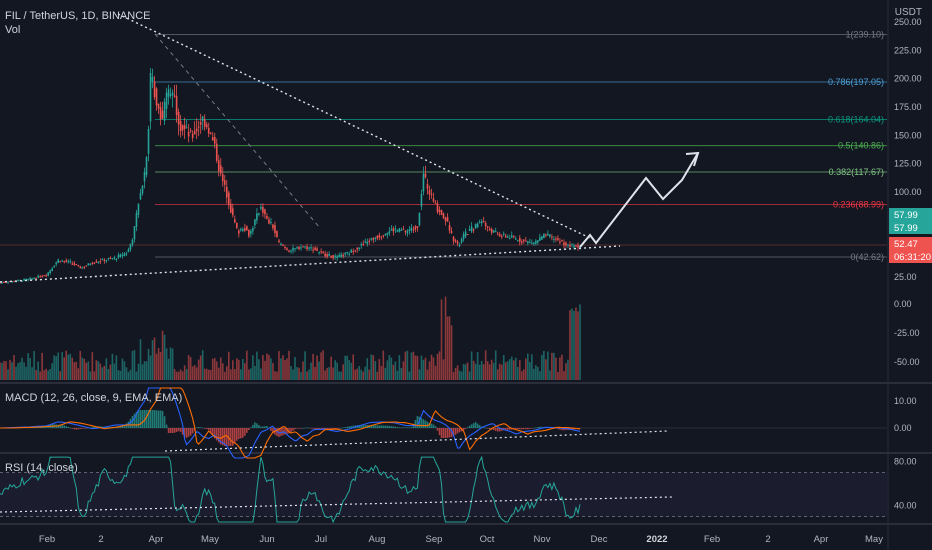 Image resolution: width=932 pixels, height=550 pixels. I want to click on macd-label: MACD (12, 26, close, 9, EMA, EMA), so click(94, 398).